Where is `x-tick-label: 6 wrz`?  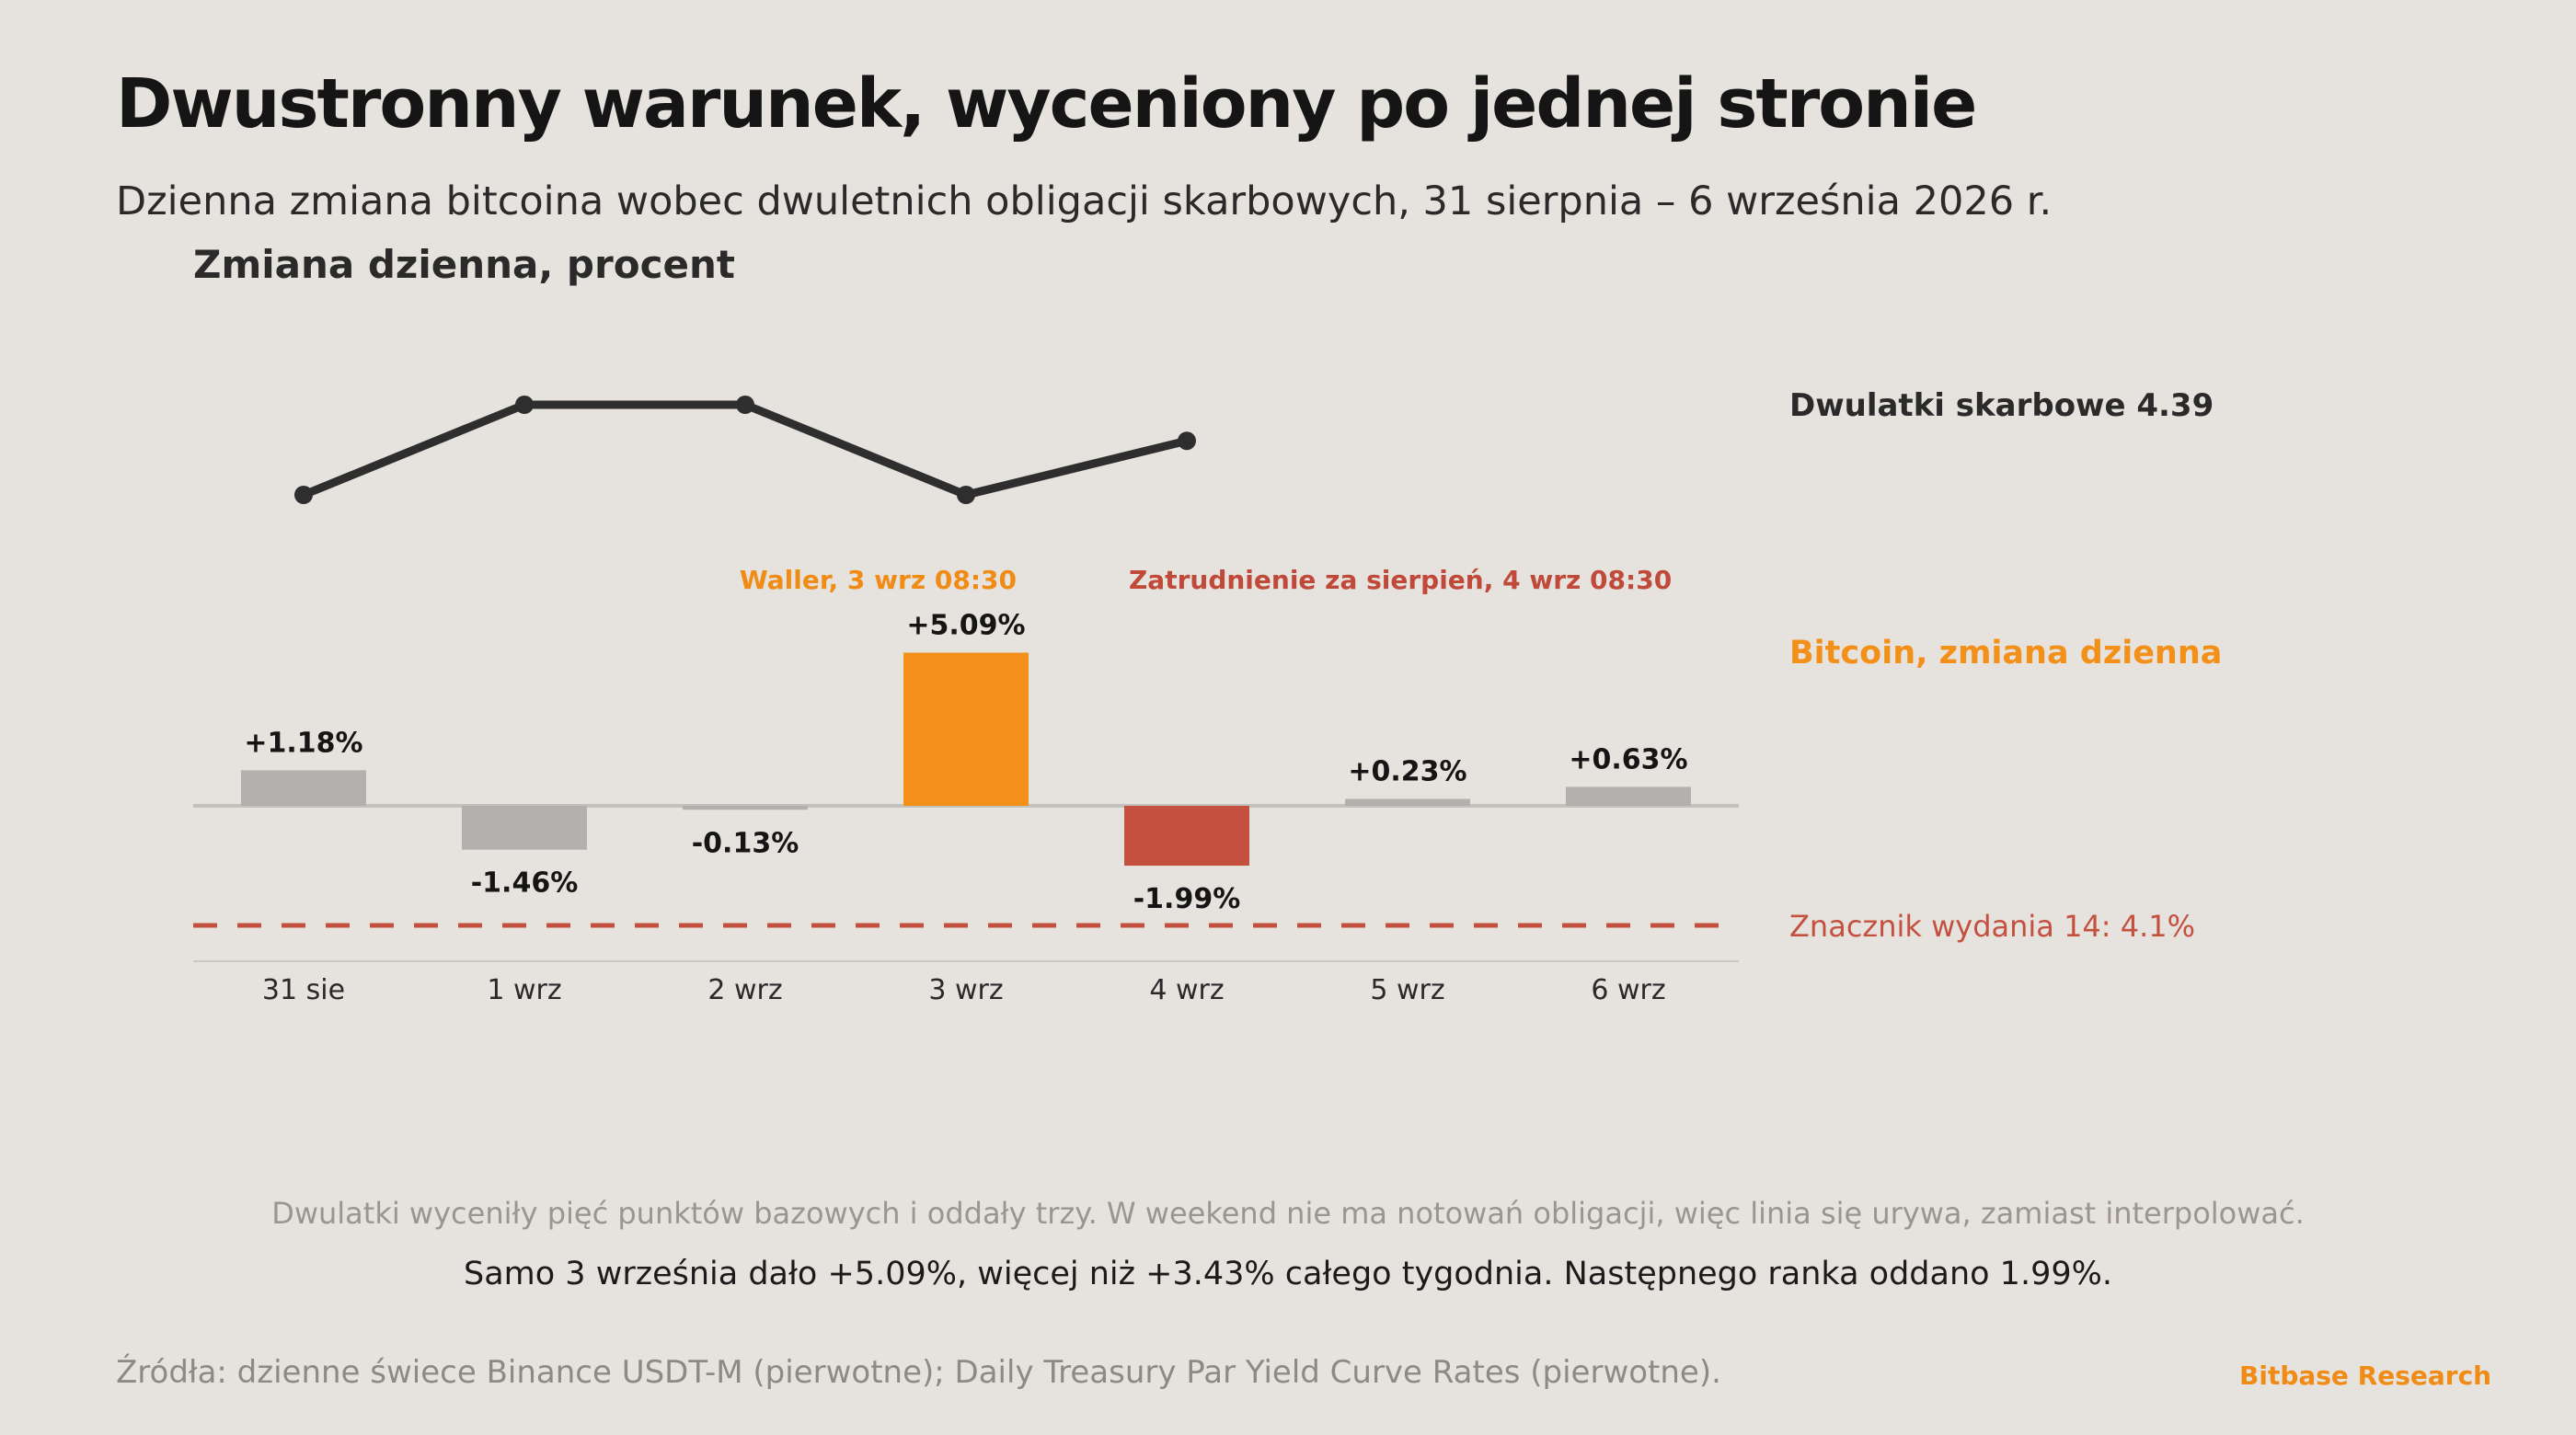 x-tick-label: 6 wrz is located at coordinates (1628, 990).